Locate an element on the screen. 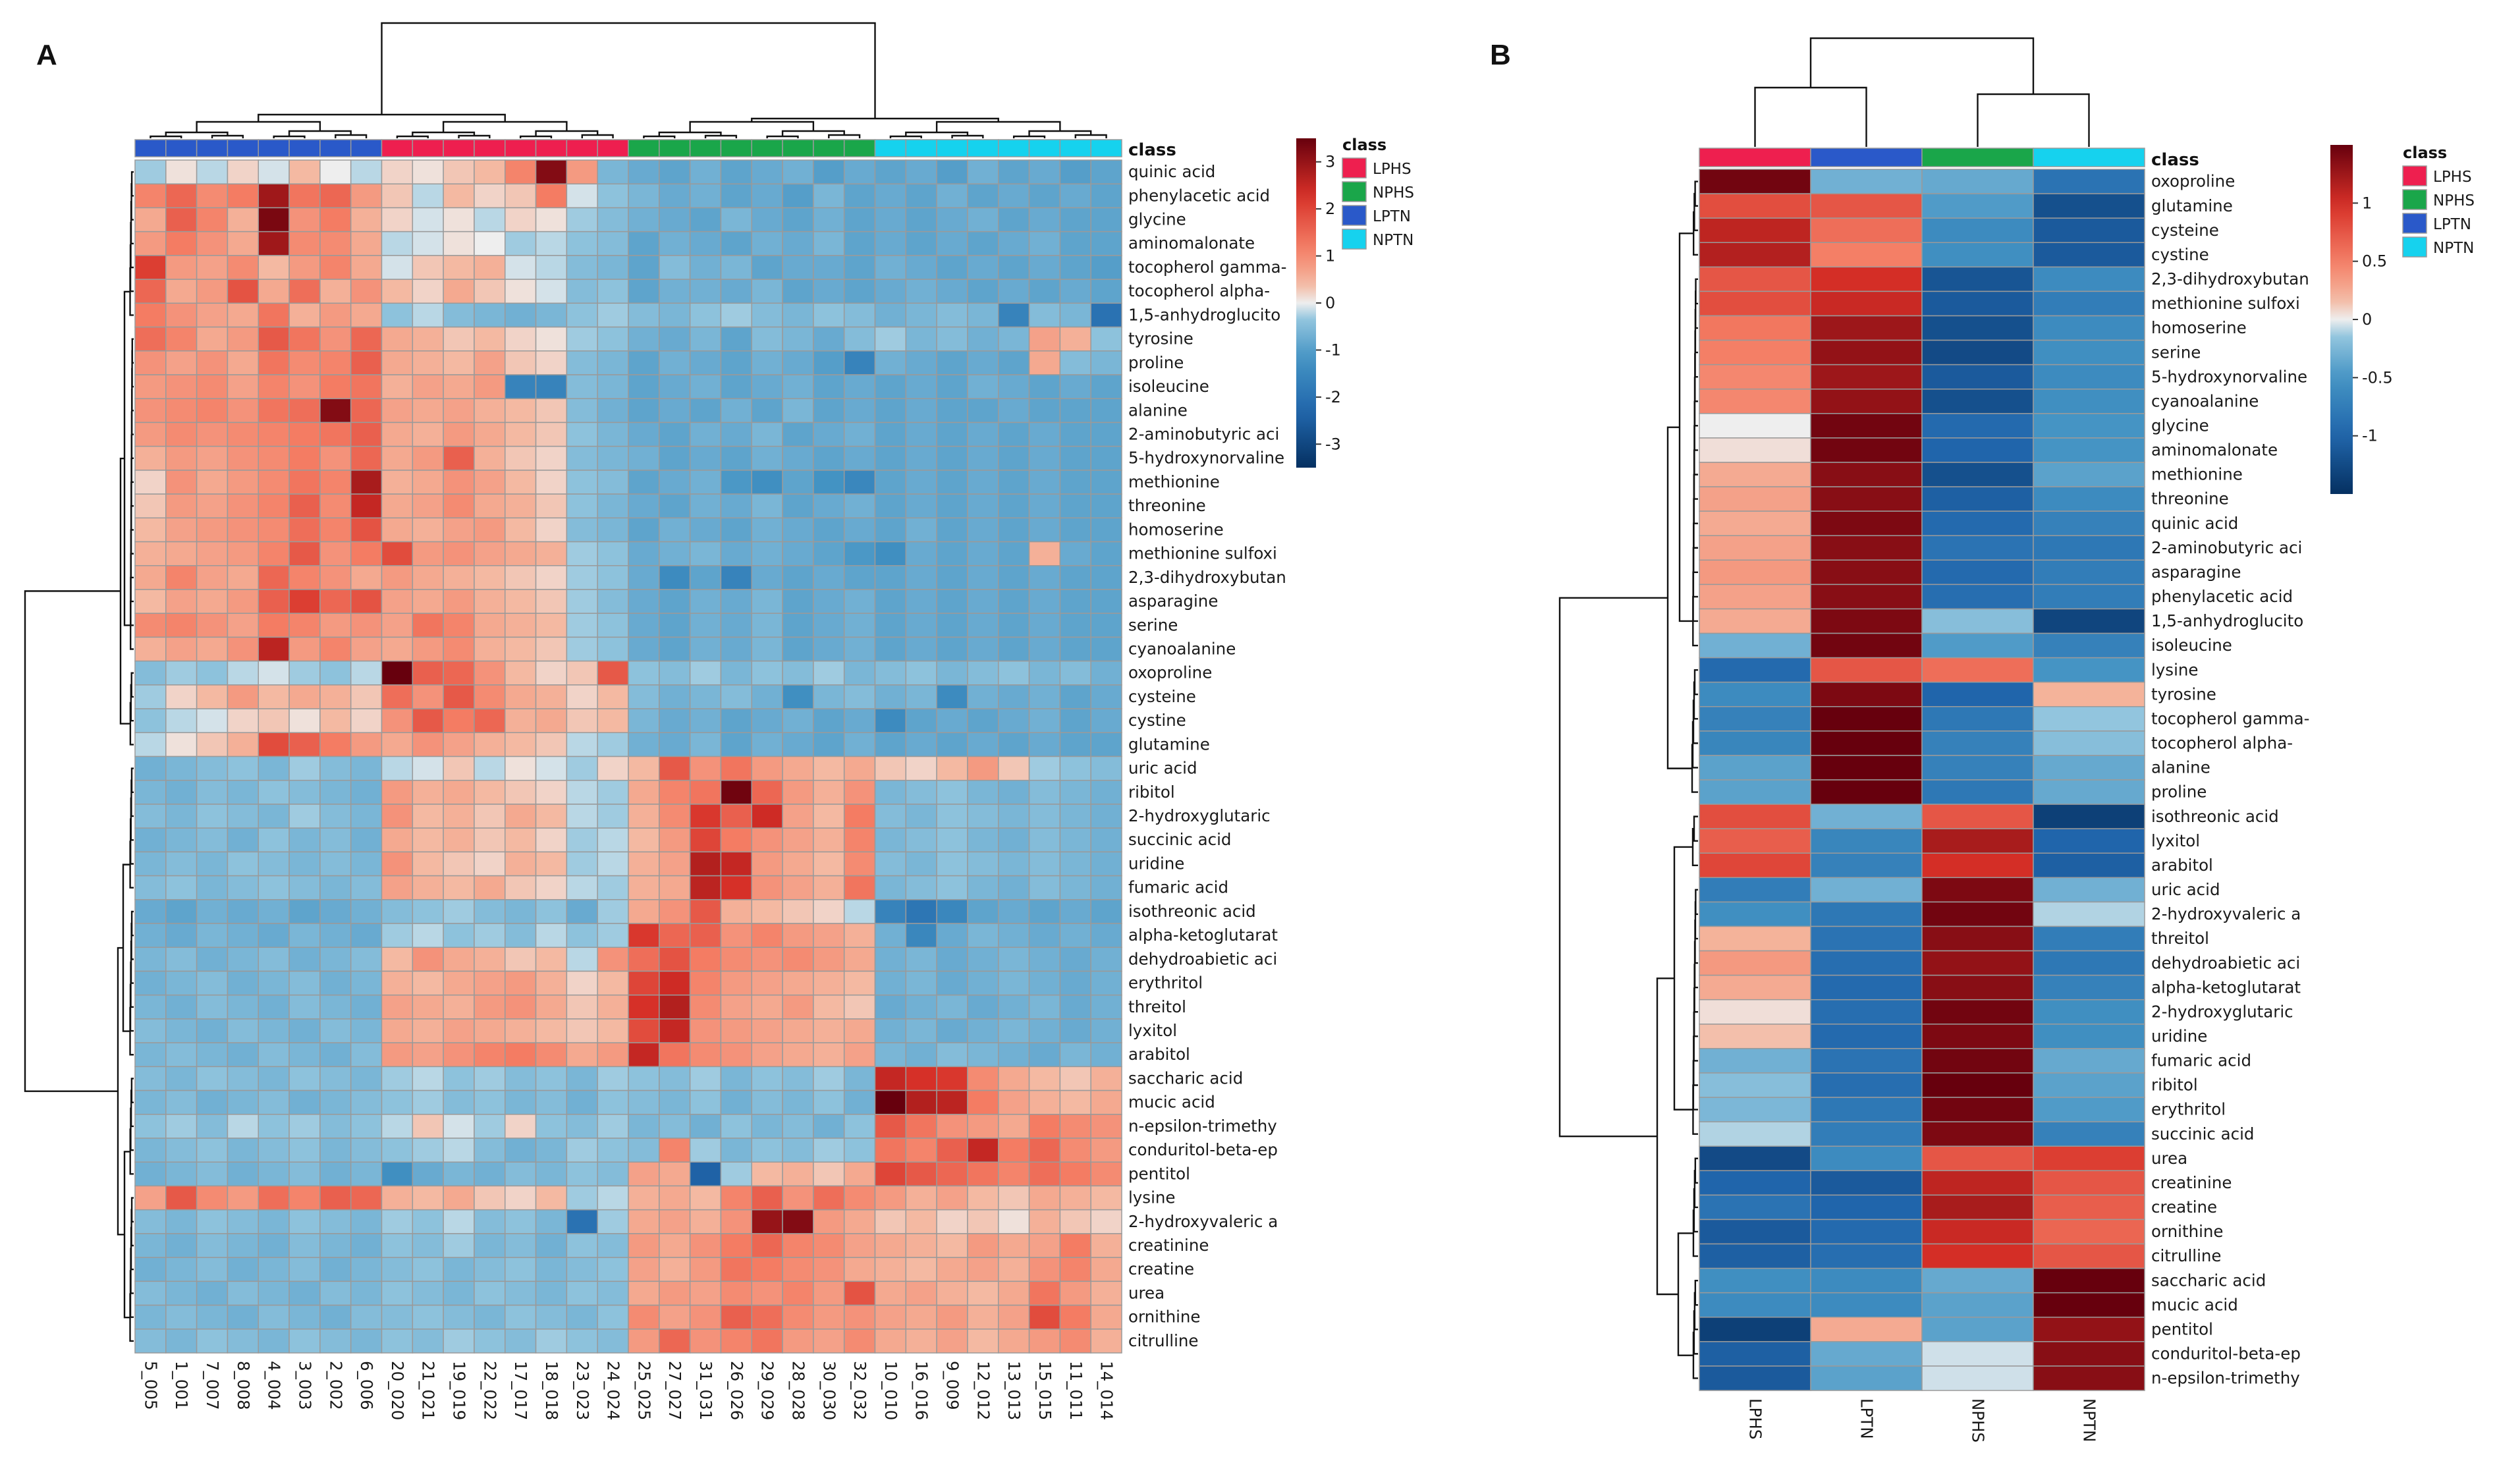 The image size is (2497, 1484). column-label: 31_031 is located at coordinates (705, 1390).